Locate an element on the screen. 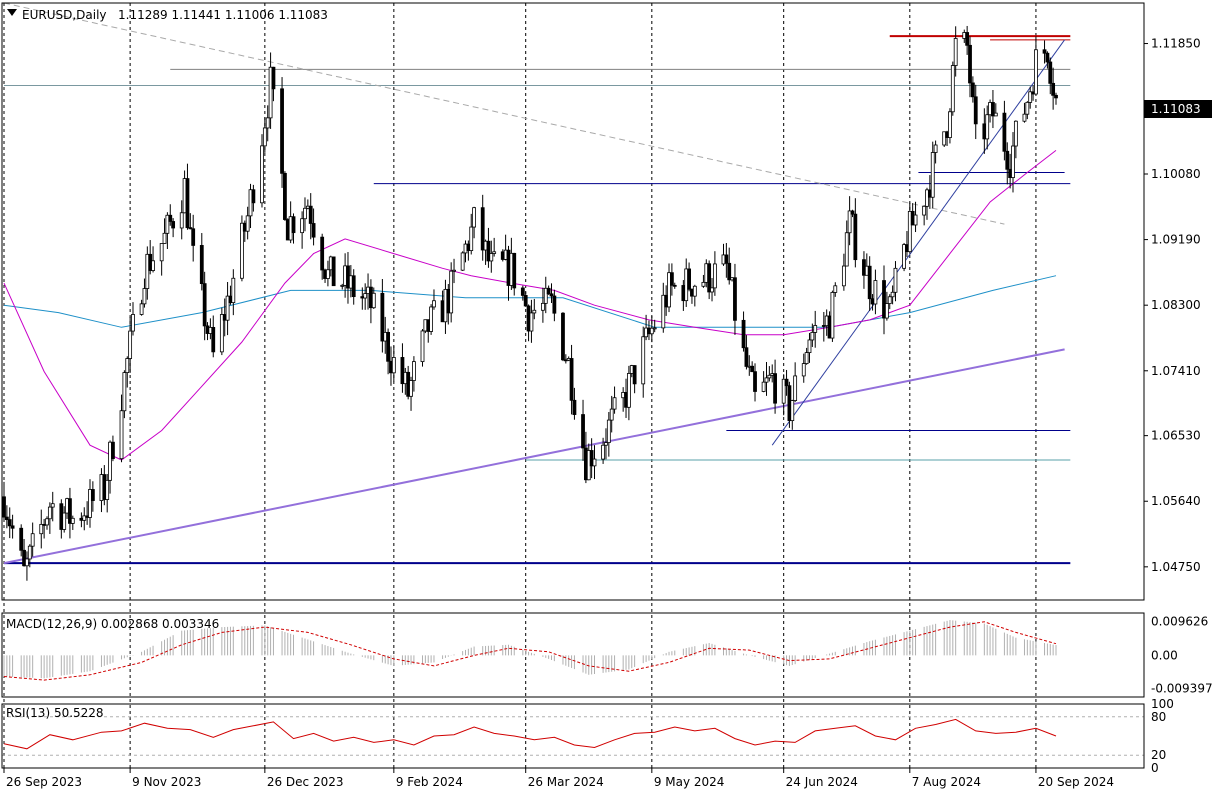  x-tick-label: 24 Jun 2024 is located at coordinates (822, 782).